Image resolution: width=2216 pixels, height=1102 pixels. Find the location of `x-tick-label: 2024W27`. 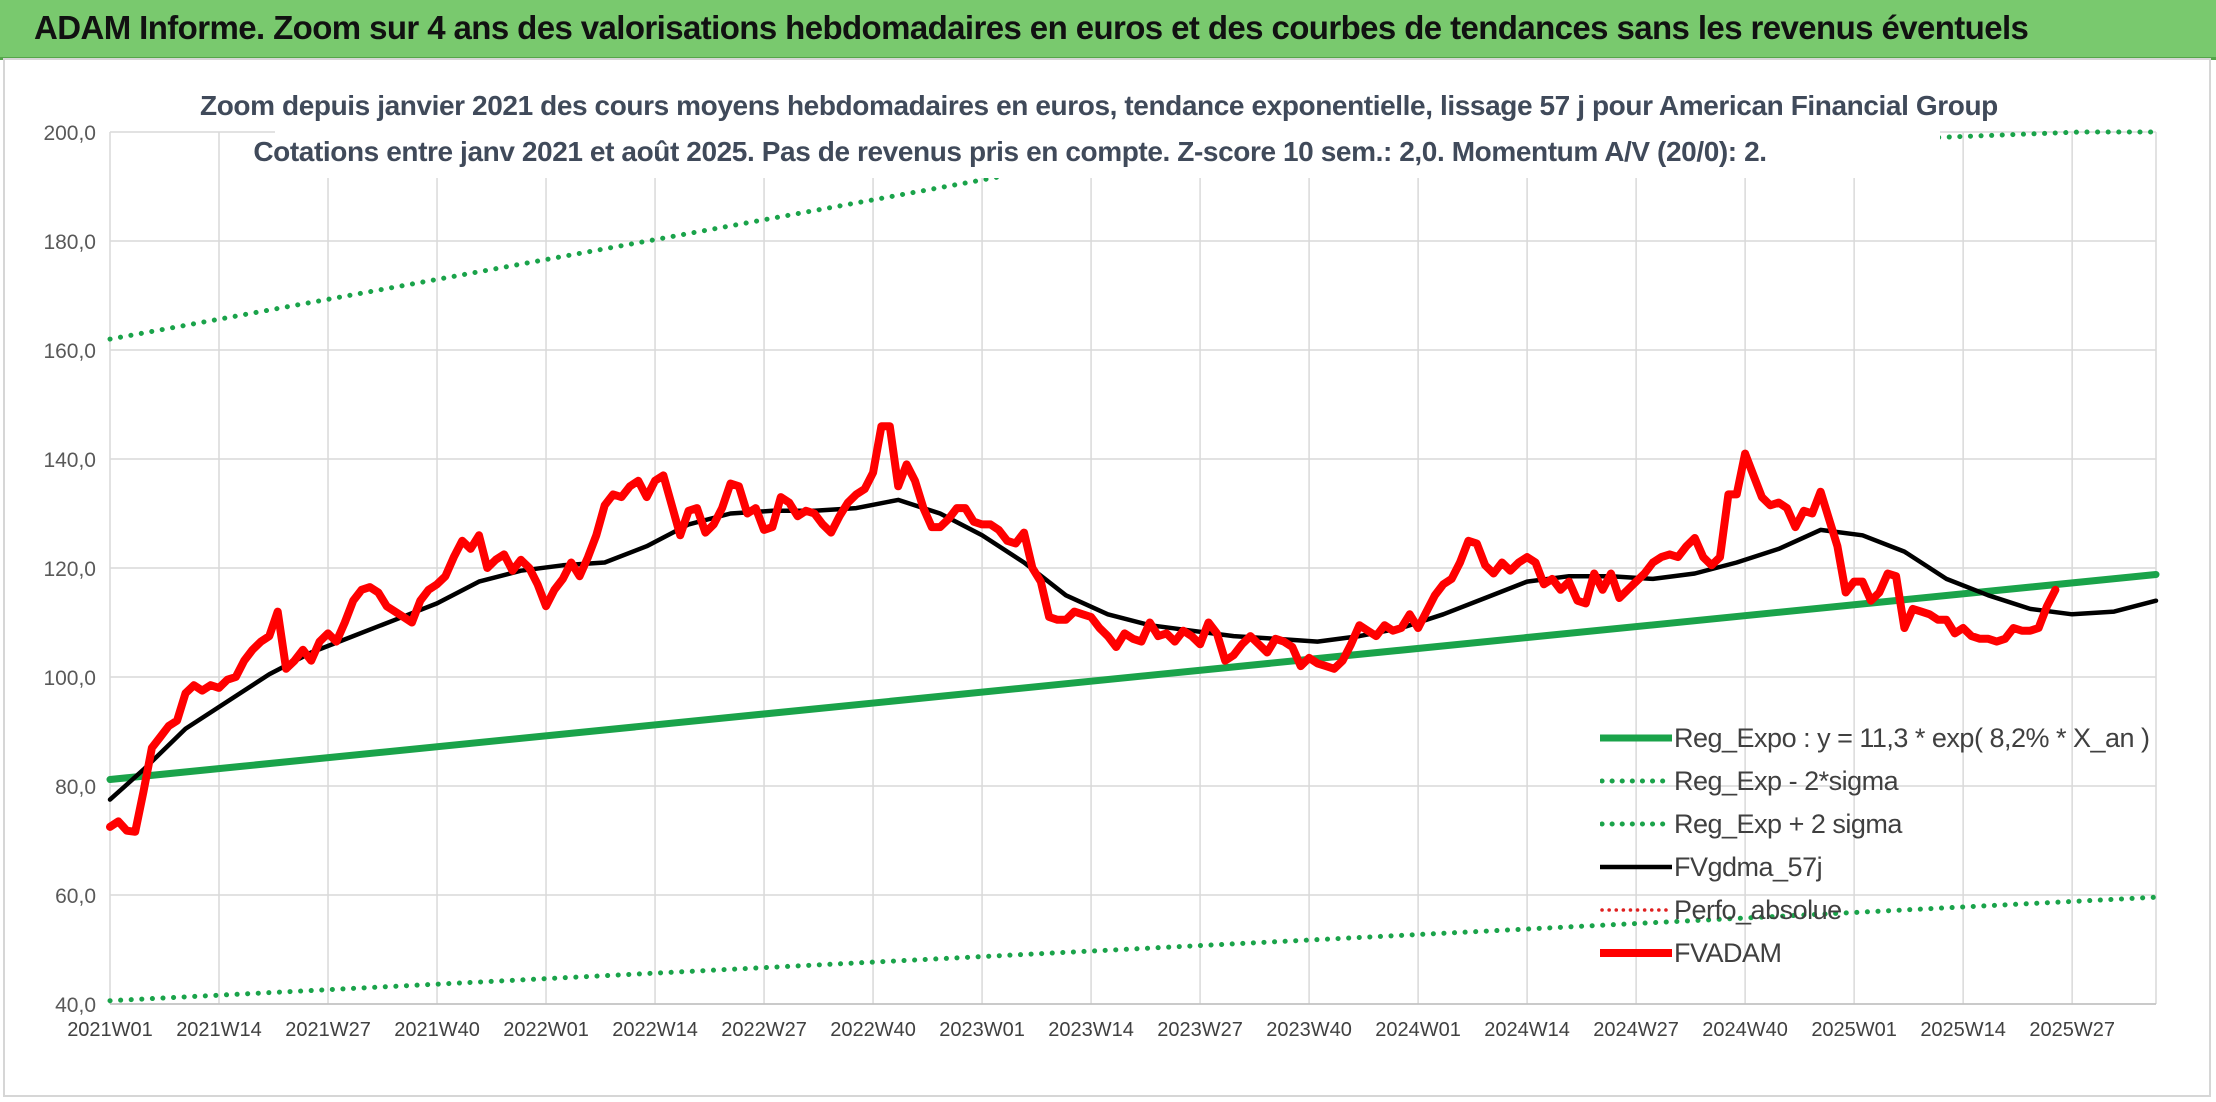

x-tick-label: 2024W27 is located at coordinates (1636, 1030).